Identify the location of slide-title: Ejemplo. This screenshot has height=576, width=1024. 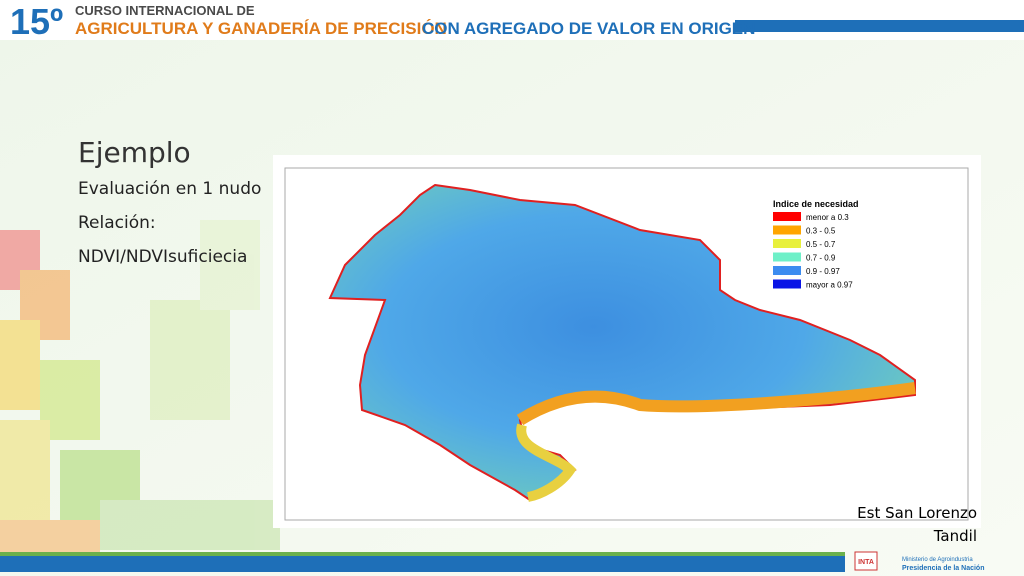
(134, 152).